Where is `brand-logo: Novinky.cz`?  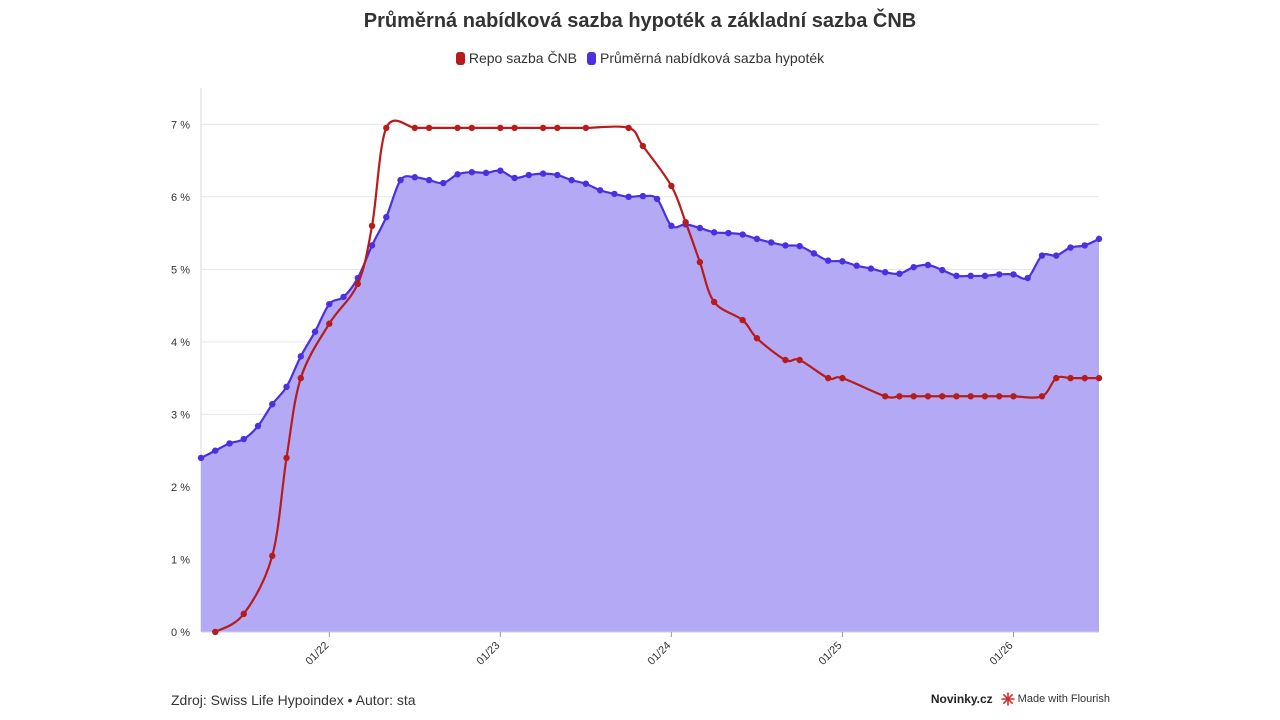
brand-logo: Novinky.cz is located at coordinates (961, 699).